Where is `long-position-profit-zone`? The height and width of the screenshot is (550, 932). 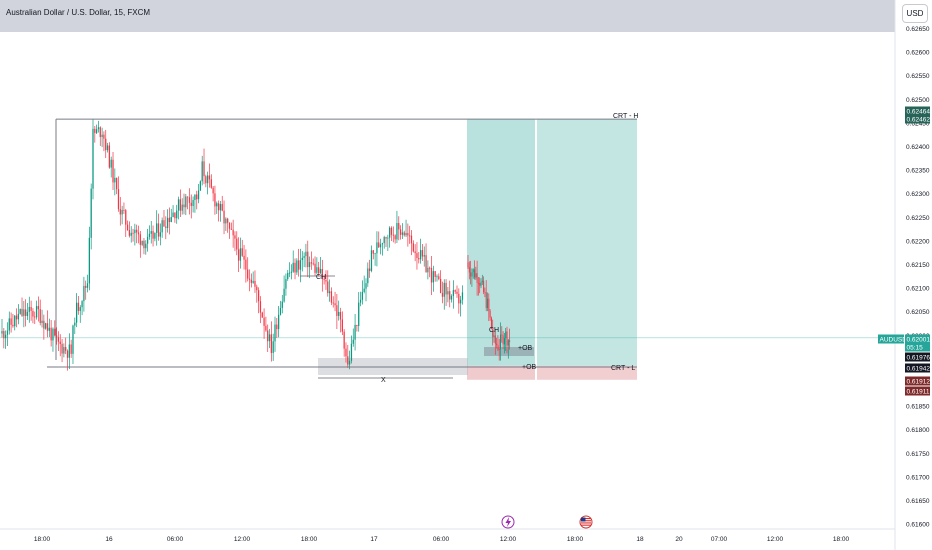
long-position-profit-zone is located at coordinates (501, 242).